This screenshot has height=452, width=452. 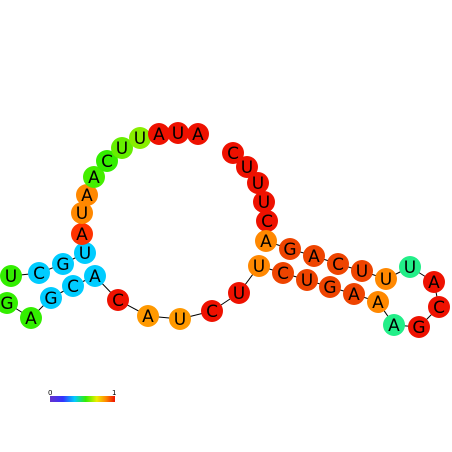 What do you see at coordinates (50, 393) in the screenshot?
I see `legend-min-label: 0` at bounding box center [50, 393].